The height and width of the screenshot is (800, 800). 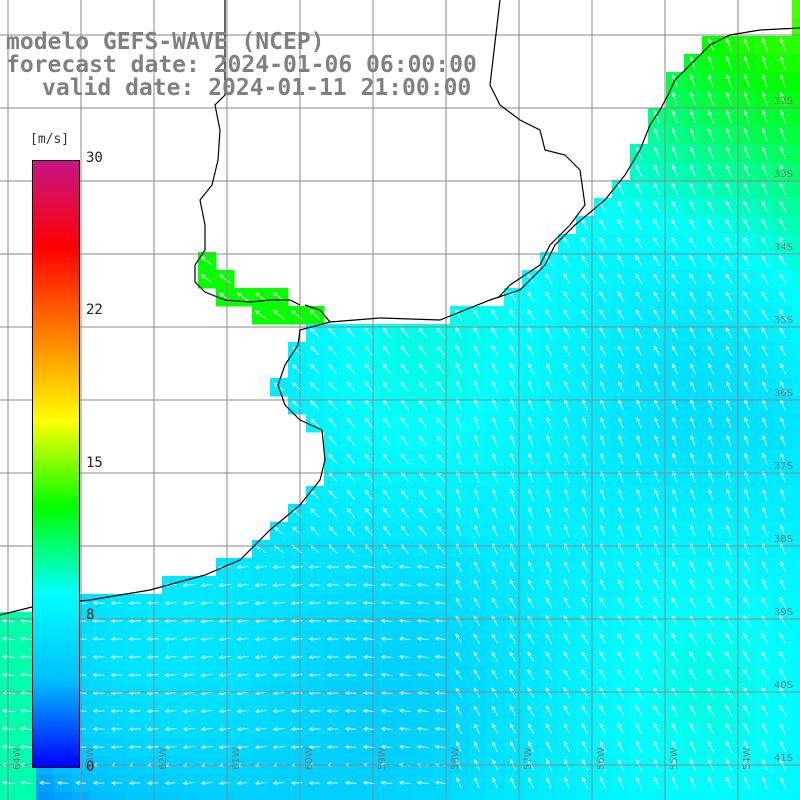 I want to click on valid-date: valid date: 2024-01-11 21:00:00, so click(x=257, y=88).